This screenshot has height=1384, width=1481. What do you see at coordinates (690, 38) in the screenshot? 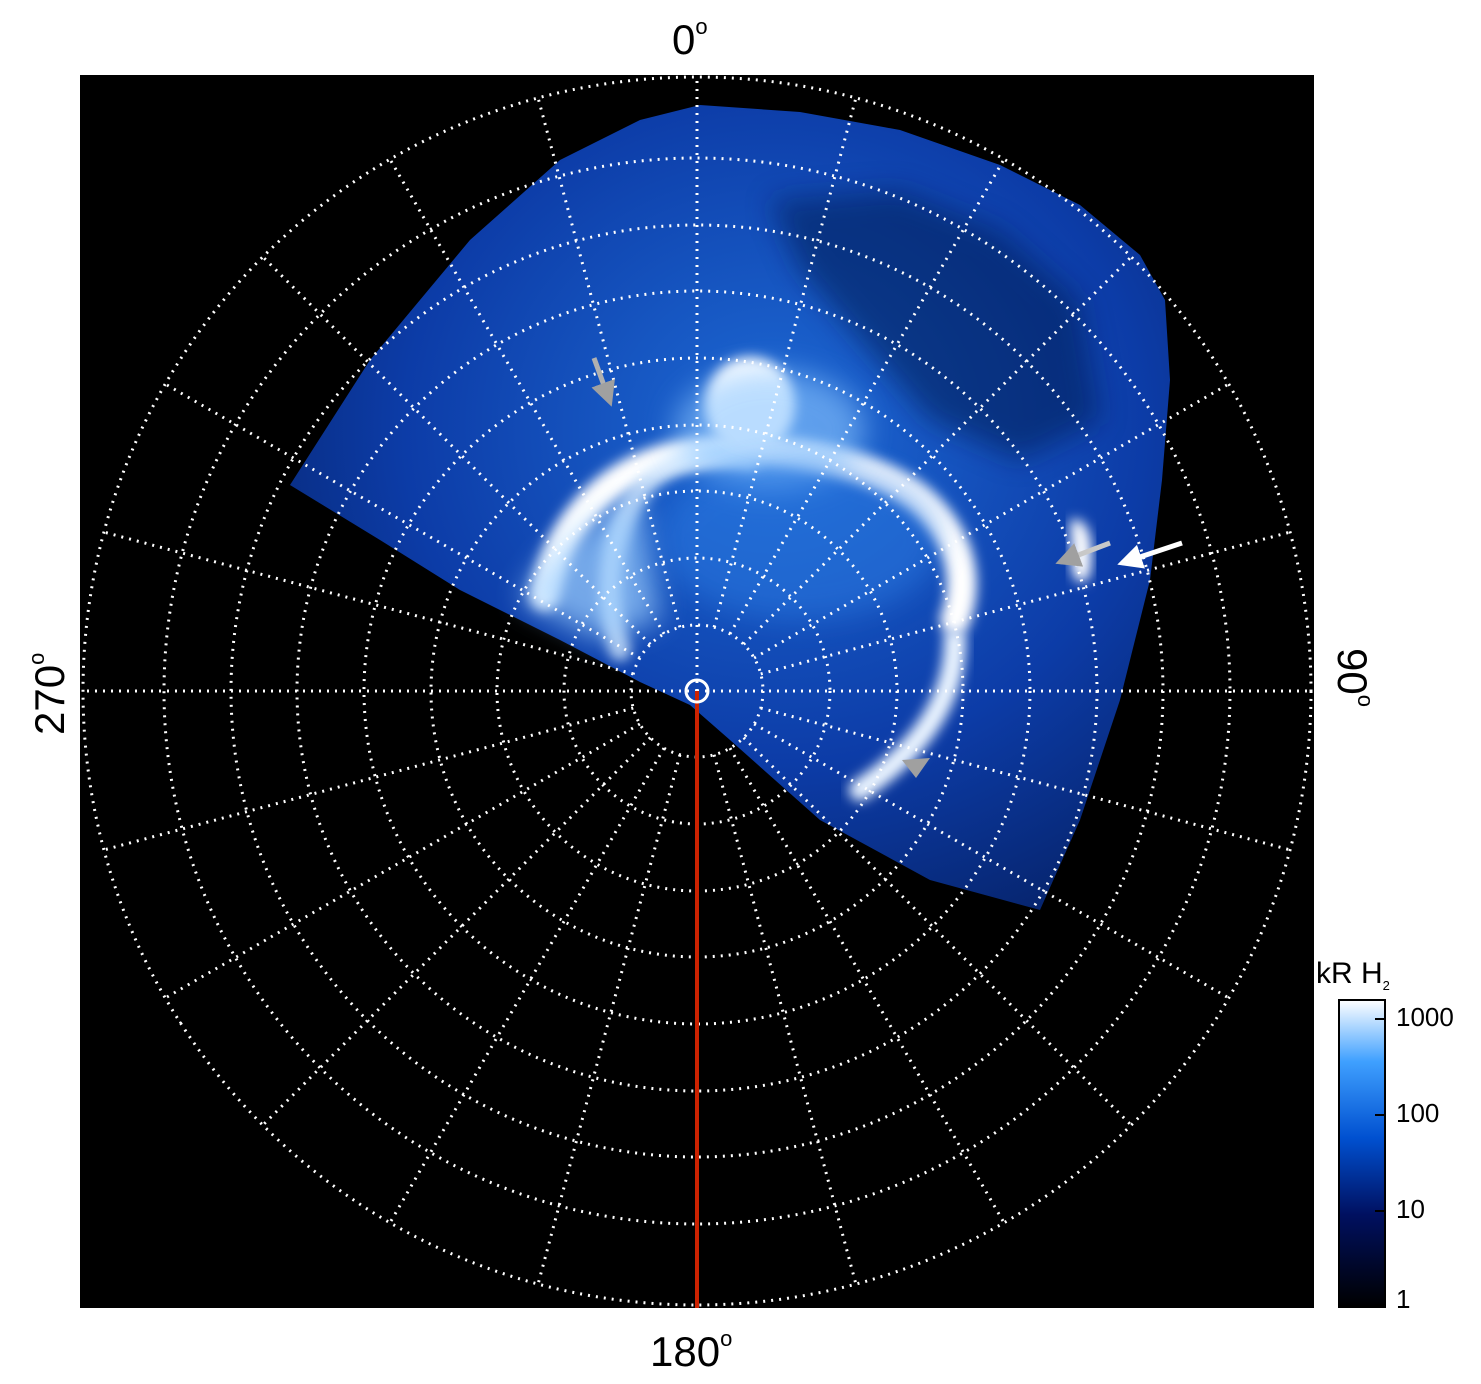
I see `axis-label-0: 0o` at bounding box center [690, 38].